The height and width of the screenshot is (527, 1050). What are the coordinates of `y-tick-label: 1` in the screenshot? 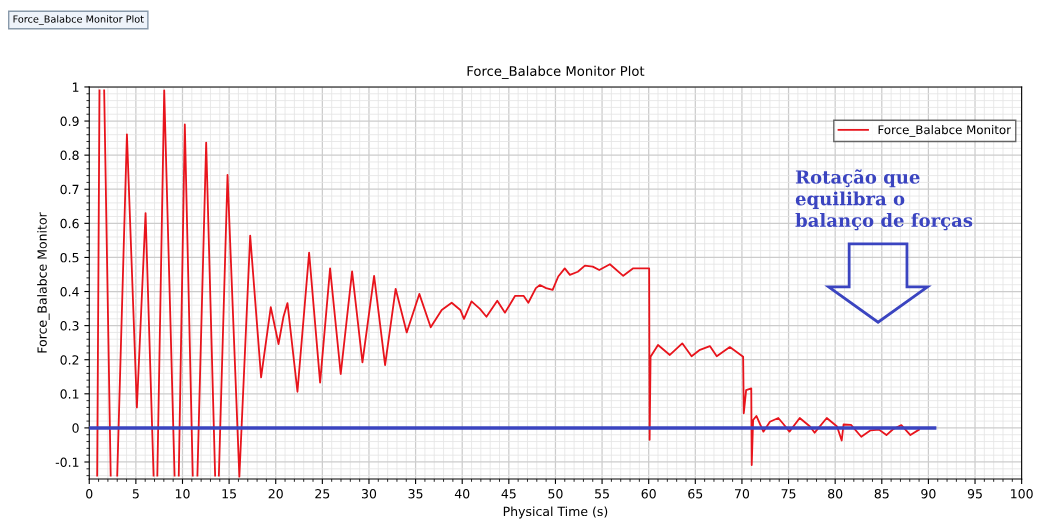 It's located at (75, 87).